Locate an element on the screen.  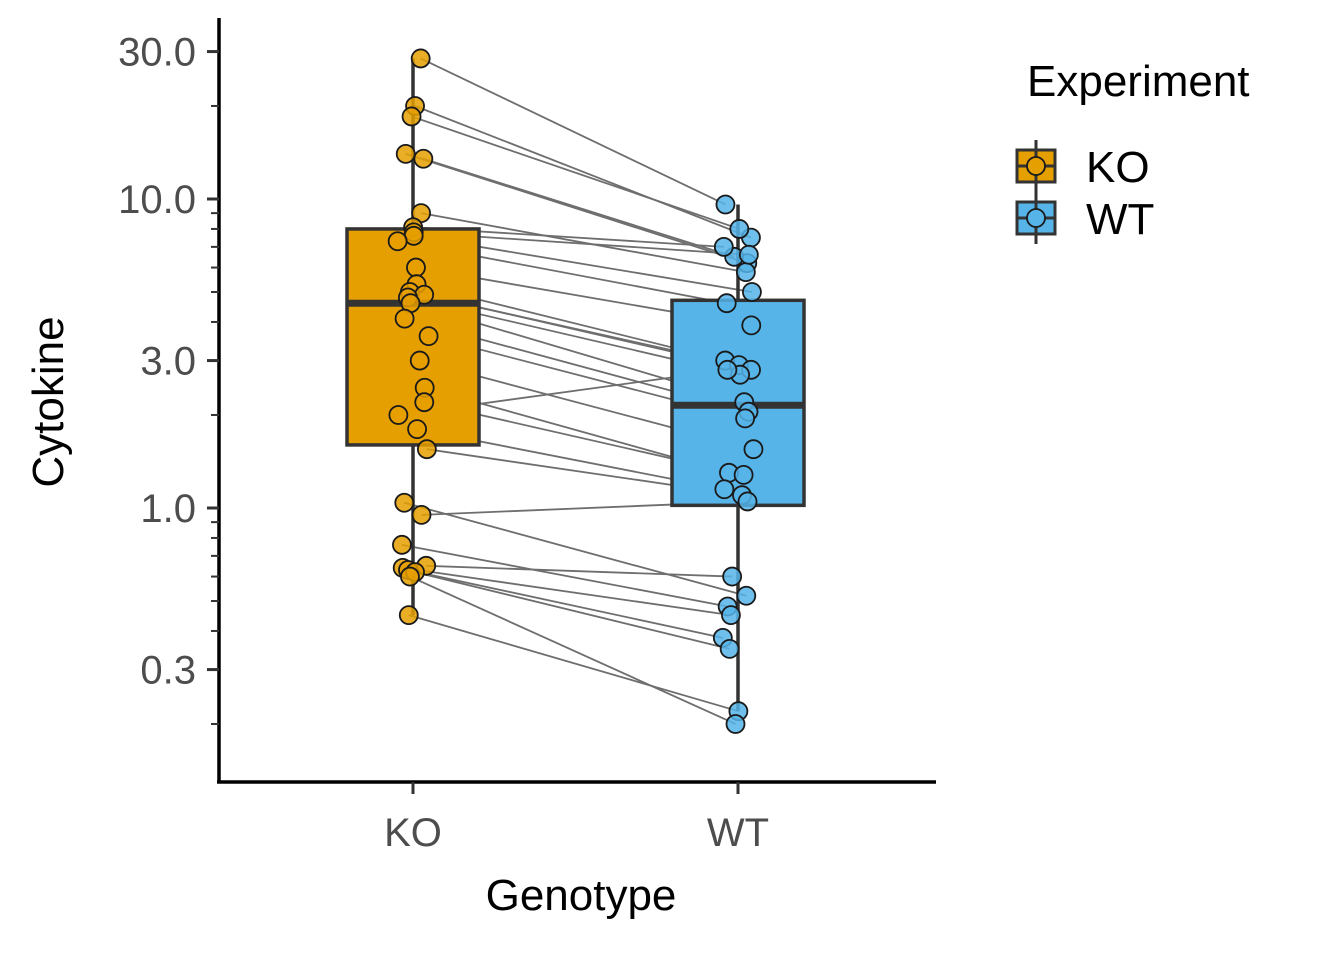
legend-label: WT is located at coordinates (1120, 219).